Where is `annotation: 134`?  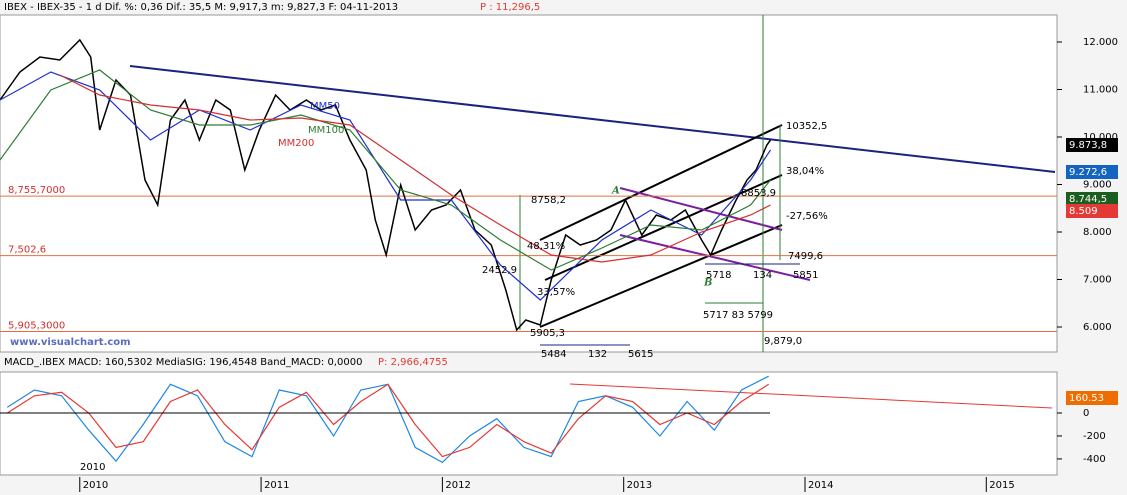 annotation: 134 is located at coordinates (762, 275).